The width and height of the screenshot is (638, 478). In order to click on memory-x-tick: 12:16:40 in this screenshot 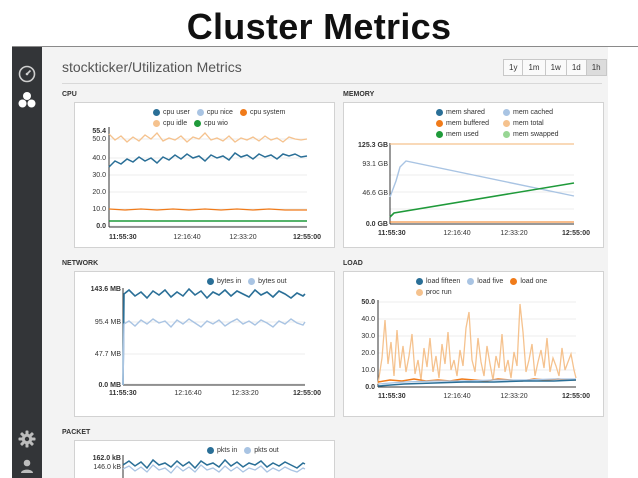, I will do `click(456, 233)`.